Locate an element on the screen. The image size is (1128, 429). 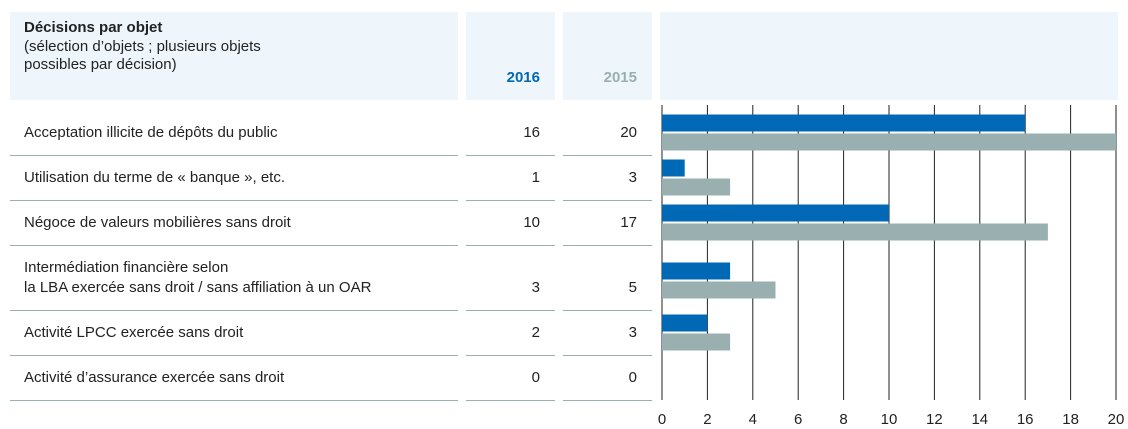
x-tick-label: 16 is located at coordinates (1025, 419).